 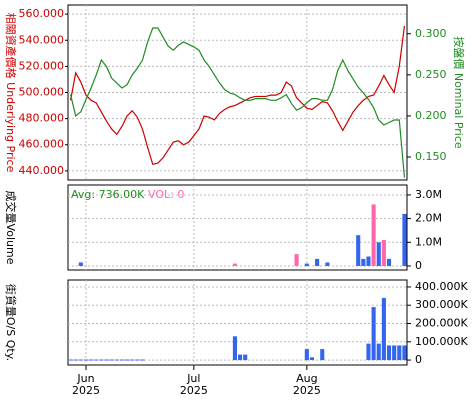 What do you see at coordinates (428, 194) in the screenshot?
I see `y-tick-label: 3.0M` at bounding box center [428, 194].